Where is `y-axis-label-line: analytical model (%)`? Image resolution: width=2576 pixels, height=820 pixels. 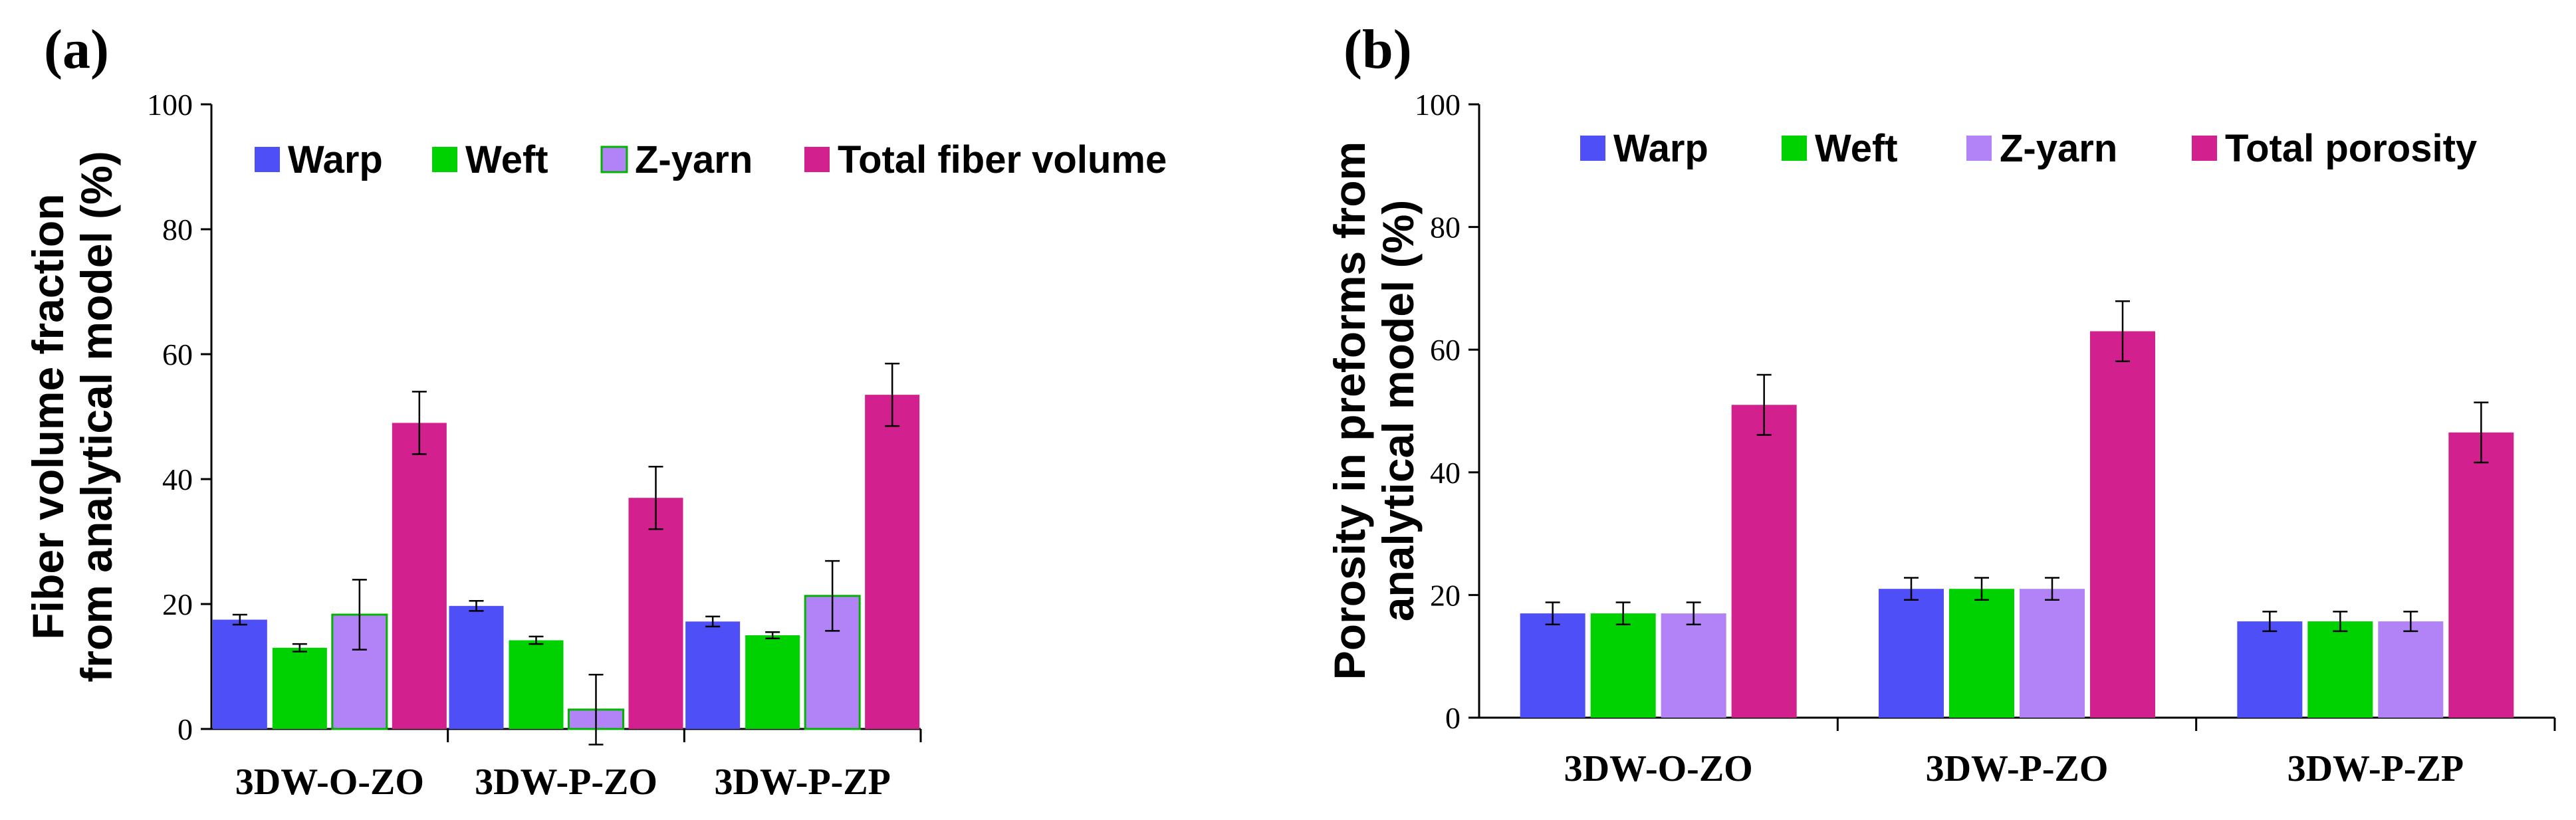
y-axis-label-line: analytical model (%) is located at coordinates (1398, 411).